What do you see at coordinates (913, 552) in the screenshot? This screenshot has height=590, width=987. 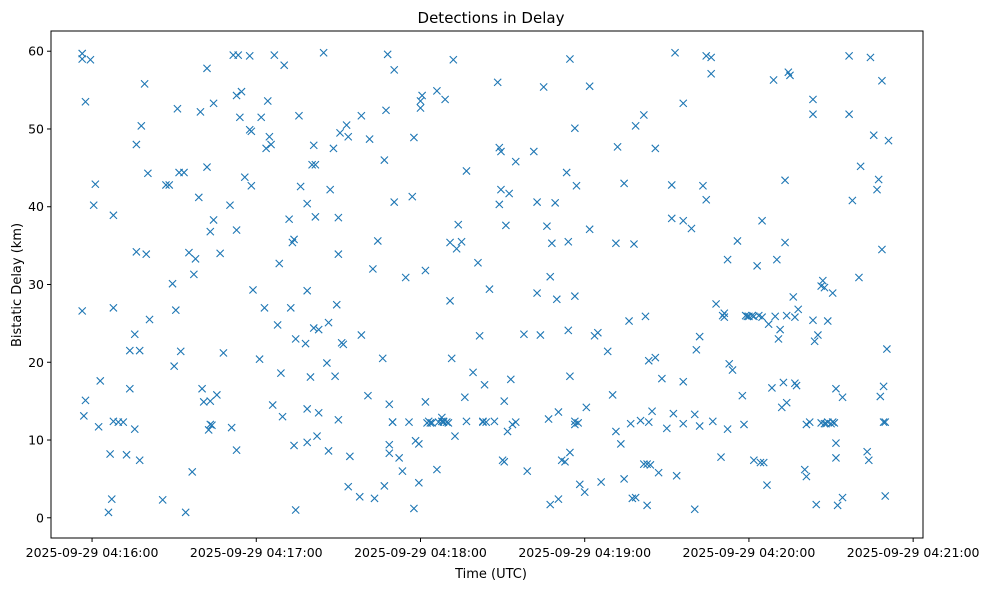 I see `x-tick-label: 2025-09-29 04:21:00` at bounding box center [913, 552].